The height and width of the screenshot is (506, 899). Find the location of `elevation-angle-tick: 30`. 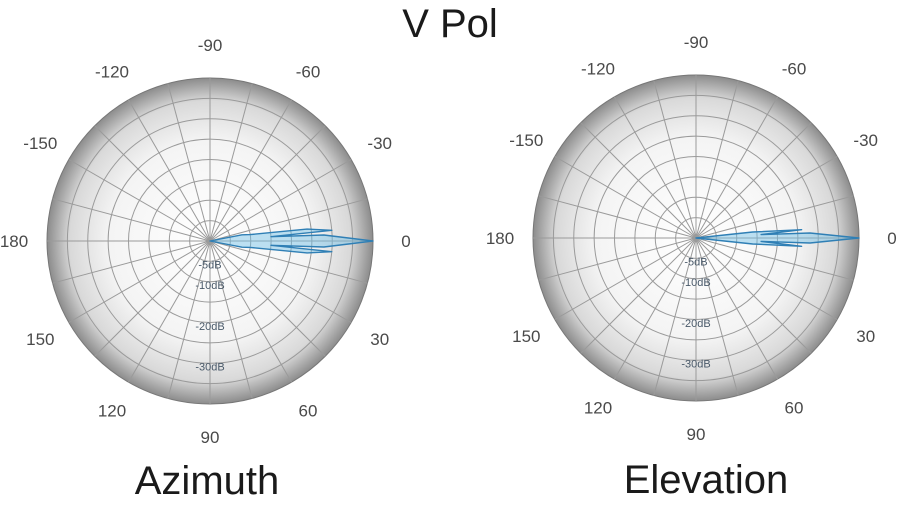

elevation-angle-tick: 30 is located at coordinates (865, 336).